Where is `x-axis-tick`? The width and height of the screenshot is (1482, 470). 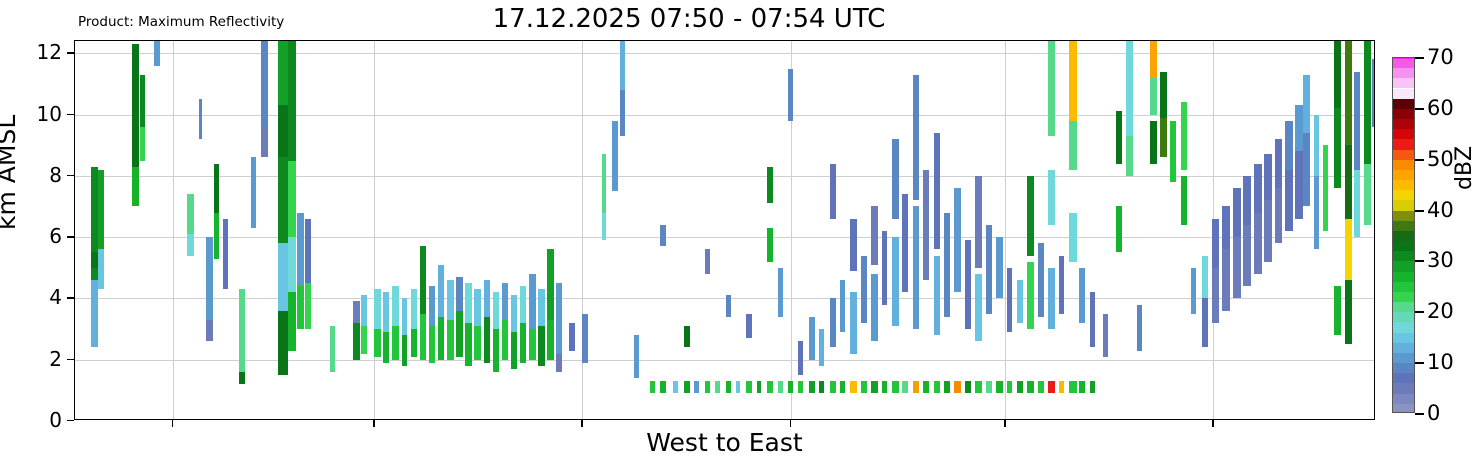
x-axis-tick is located at coordinates (374, 423).